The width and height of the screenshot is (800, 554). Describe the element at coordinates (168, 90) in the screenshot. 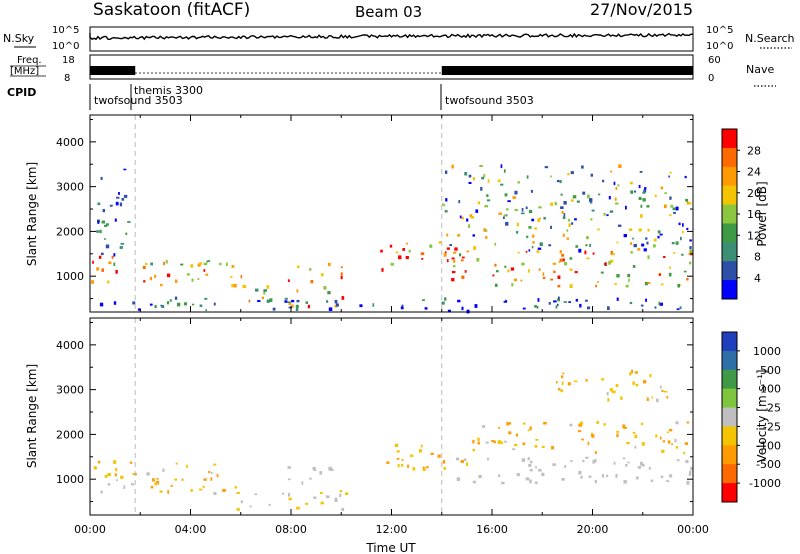

I see `cpid-segment-2: themis 3300` at that location.